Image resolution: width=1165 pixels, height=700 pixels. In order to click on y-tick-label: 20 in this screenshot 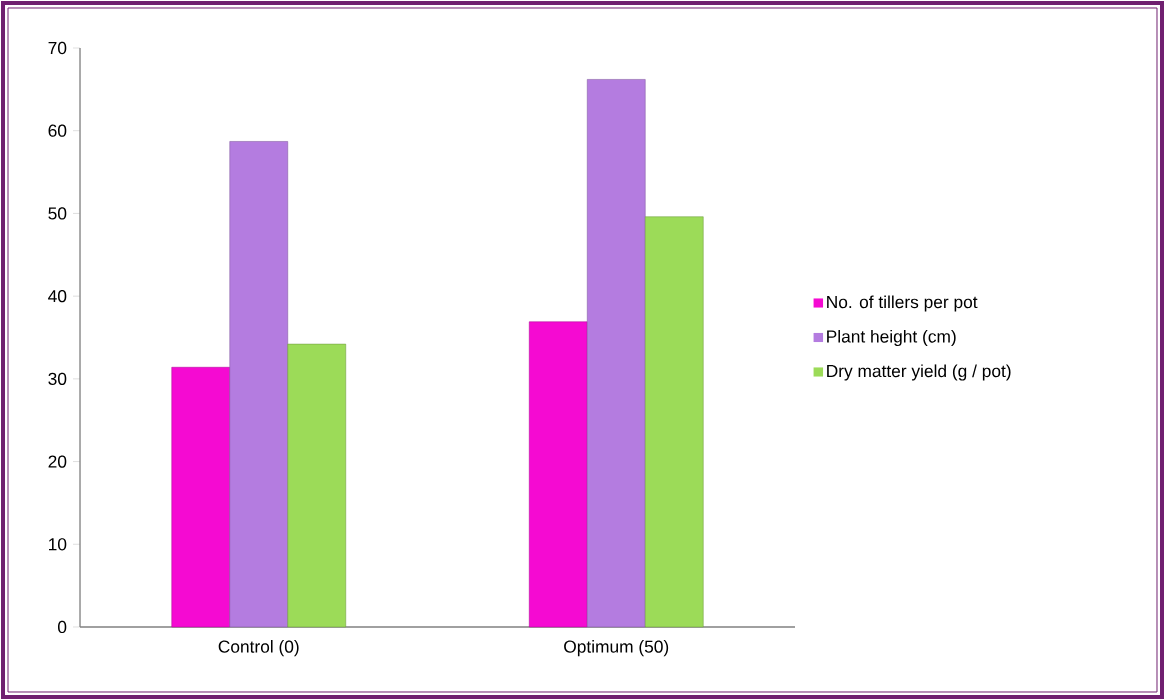, I will do `click(57, 461)`.